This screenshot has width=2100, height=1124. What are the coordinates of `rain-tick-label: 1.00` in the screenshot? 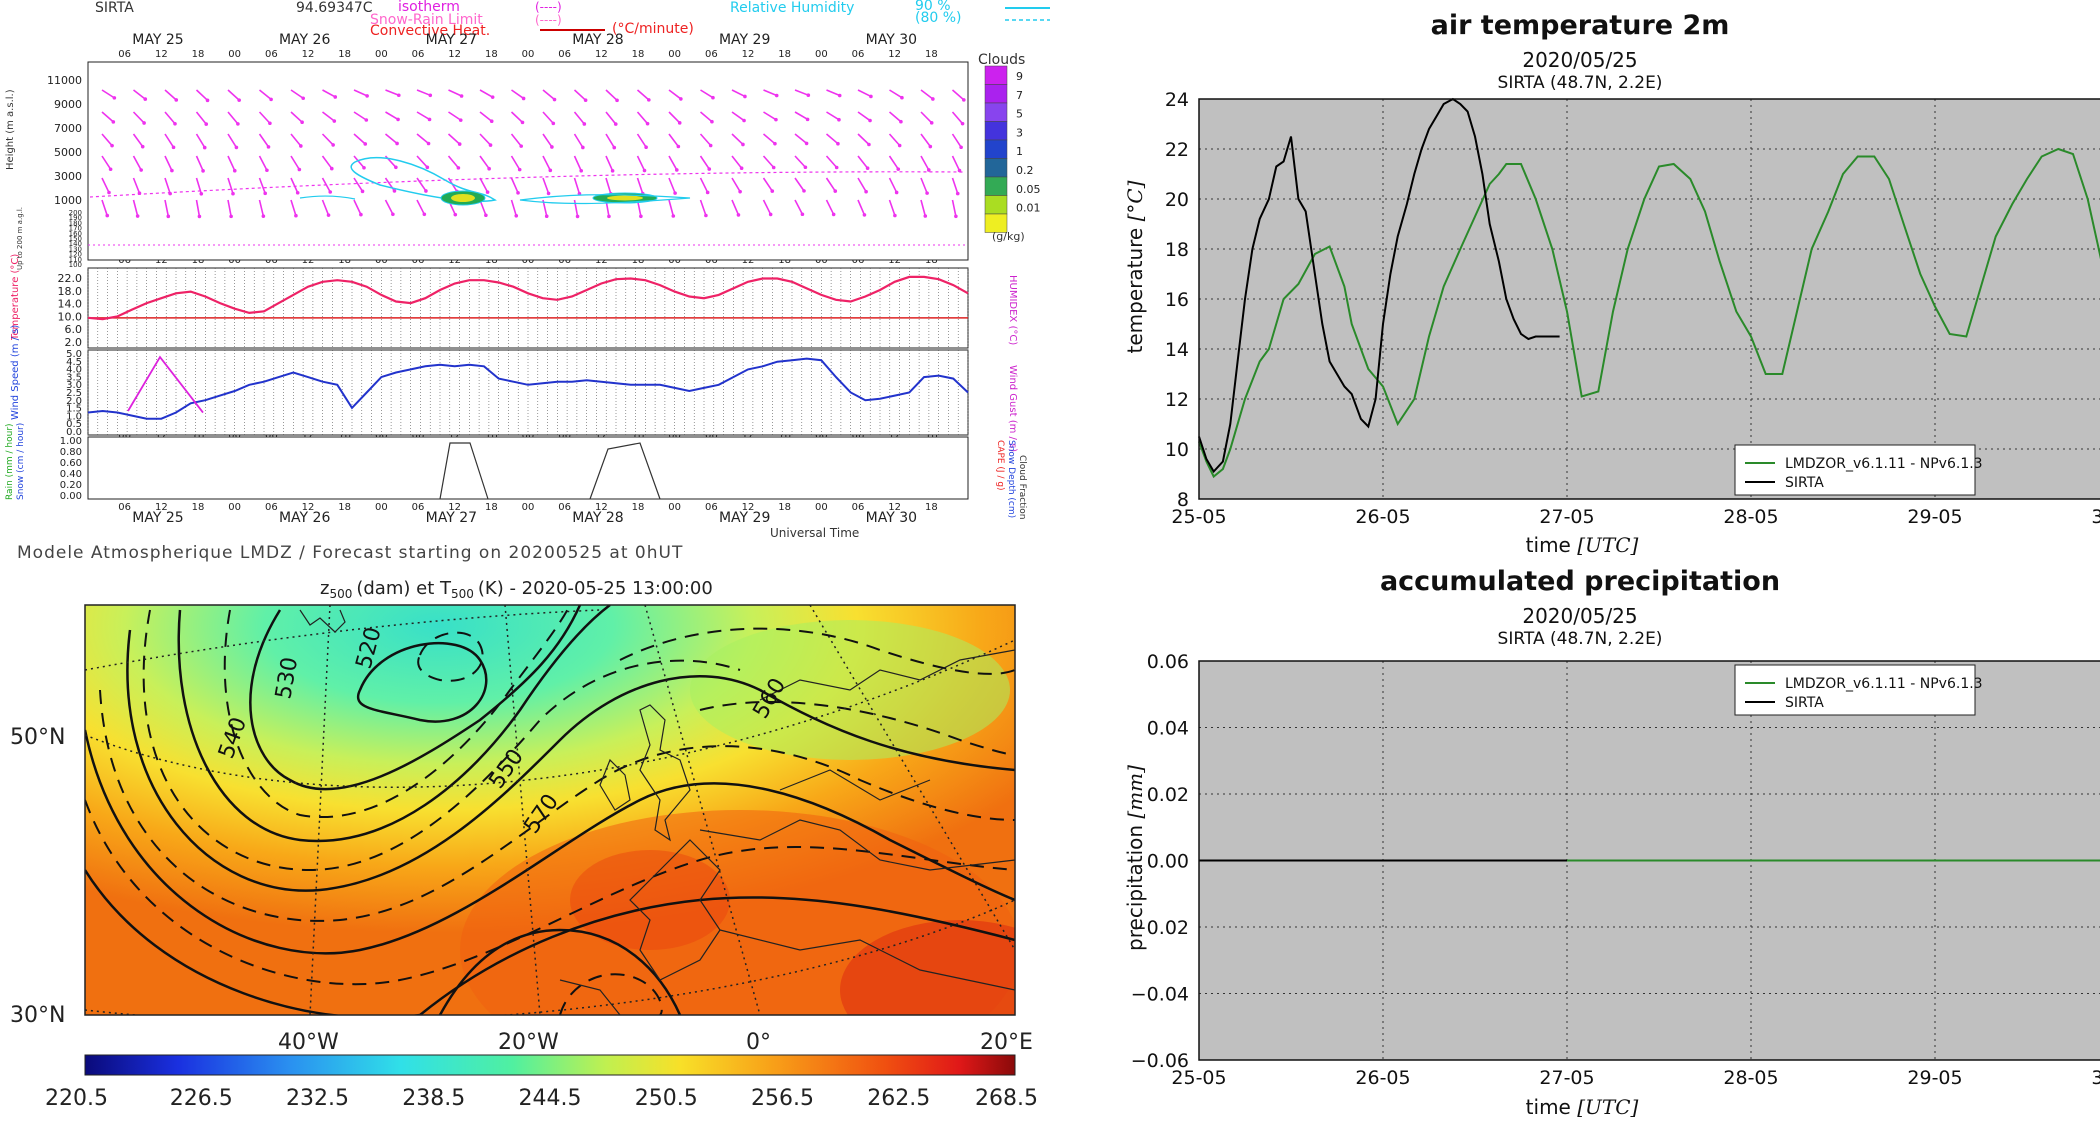 It's located at (71, 441).